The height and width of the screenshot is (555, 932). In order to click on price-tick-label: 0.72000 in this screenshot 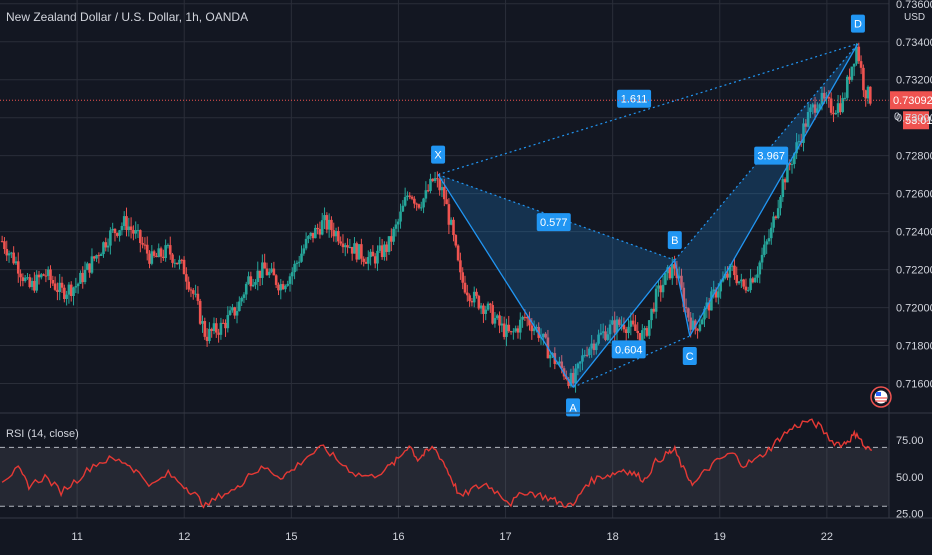, I will do `click(914, 309)`.